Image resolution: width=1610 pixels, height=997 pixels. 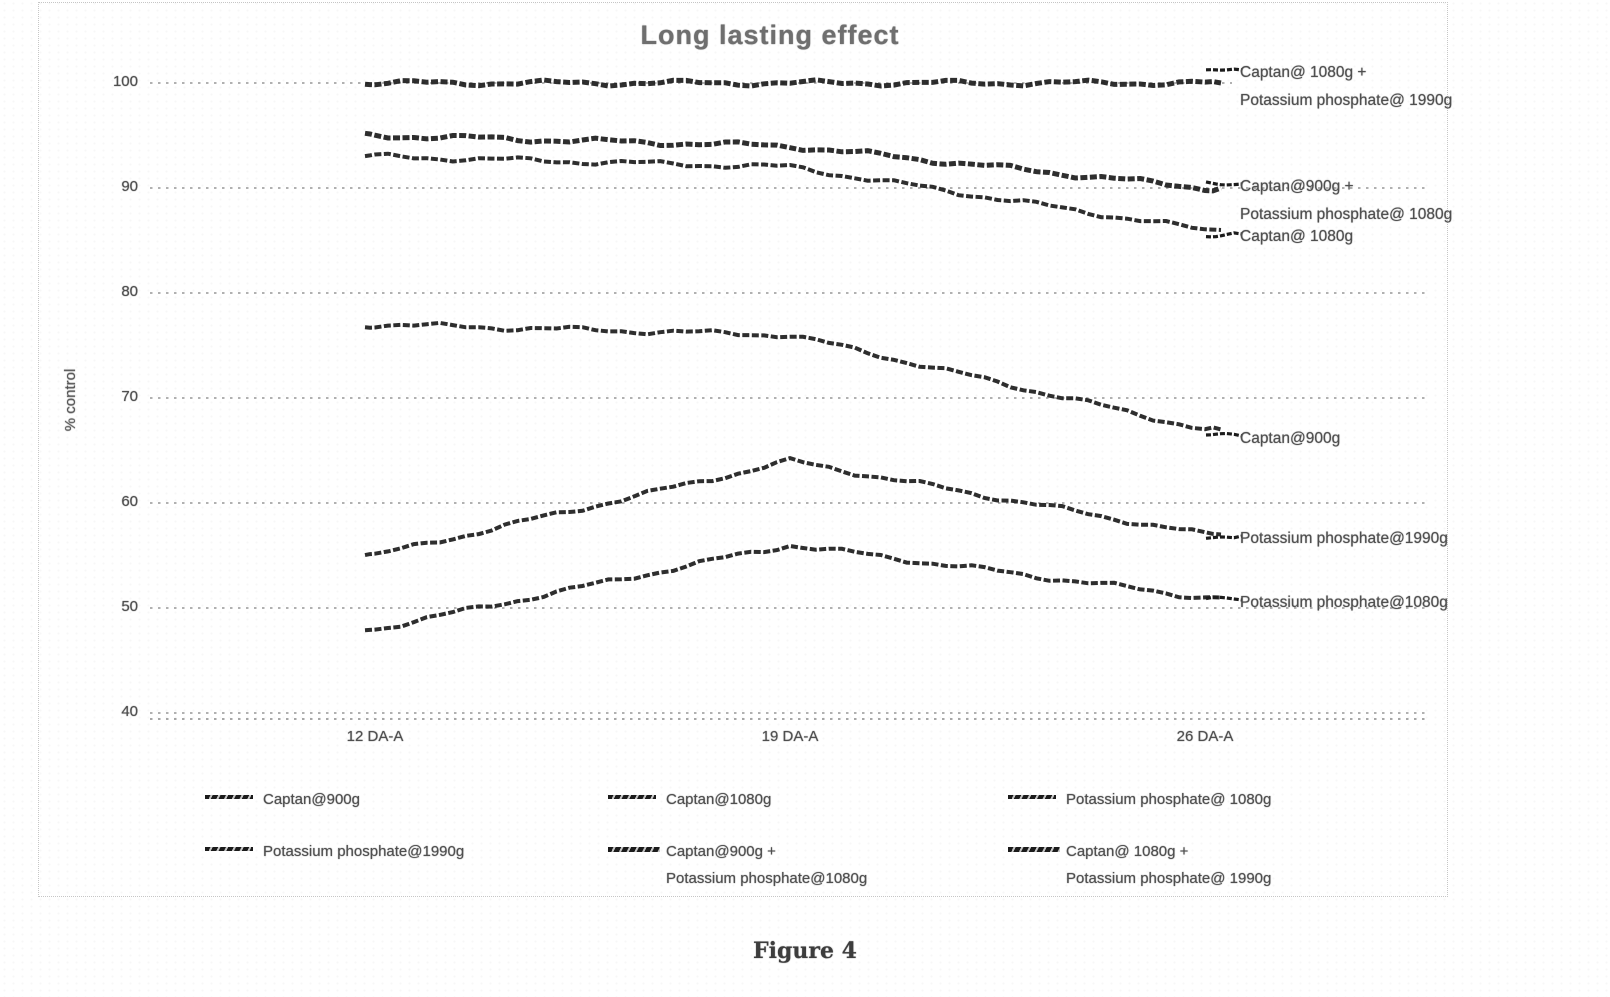 I want to click on legend-item-label: Captan@900g, so click(x=311, y=799).